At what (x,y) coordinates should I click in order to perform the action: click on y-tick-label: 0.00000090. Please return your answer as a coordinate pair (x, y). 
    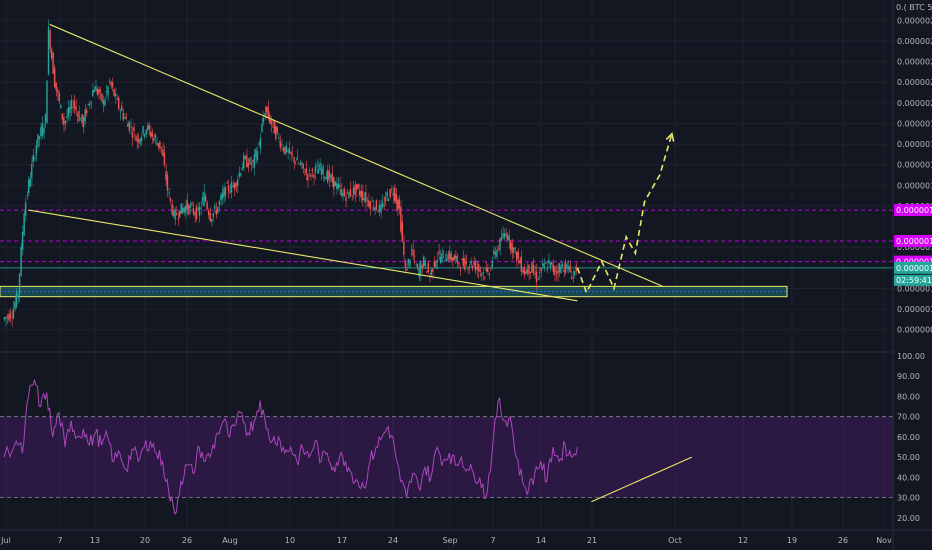
    Looking at the image, I should click on (914, 330).